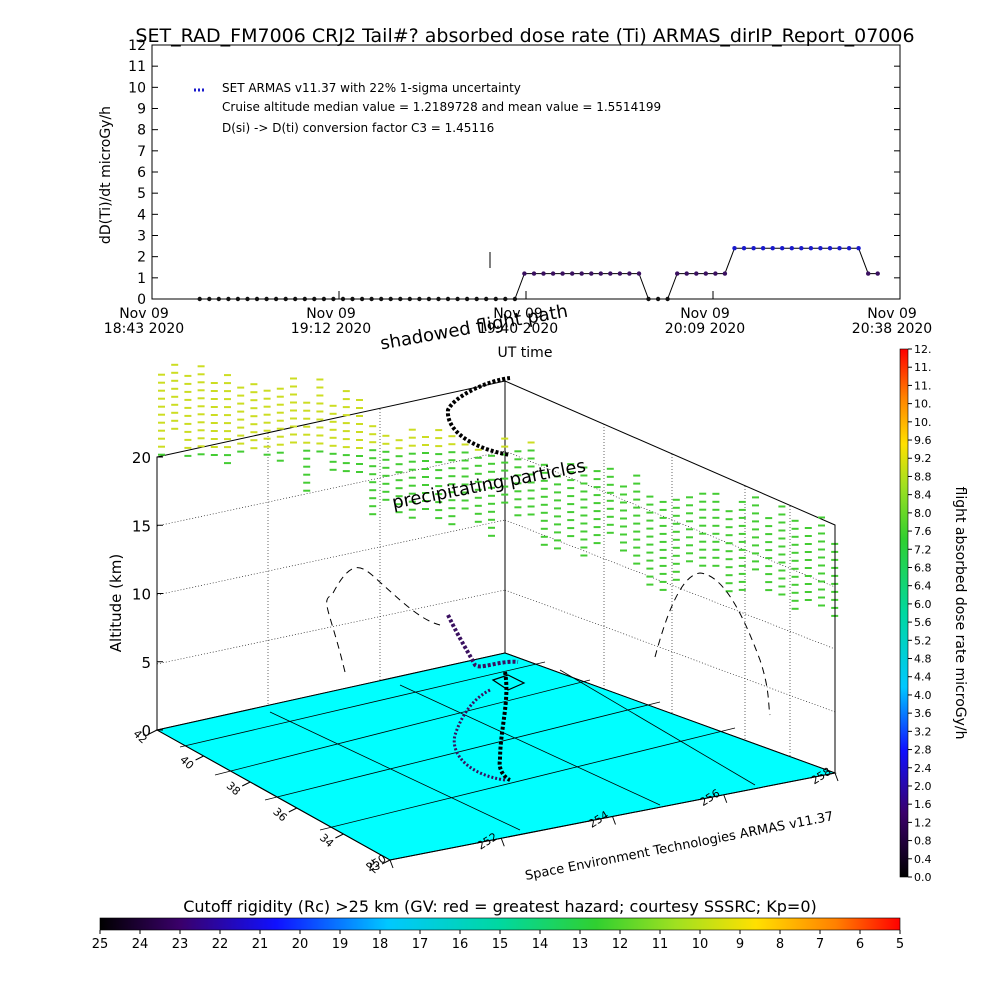  Describe the element at coordinates (273, 795) in the screenshot. I see `front-edge-left` at that location.